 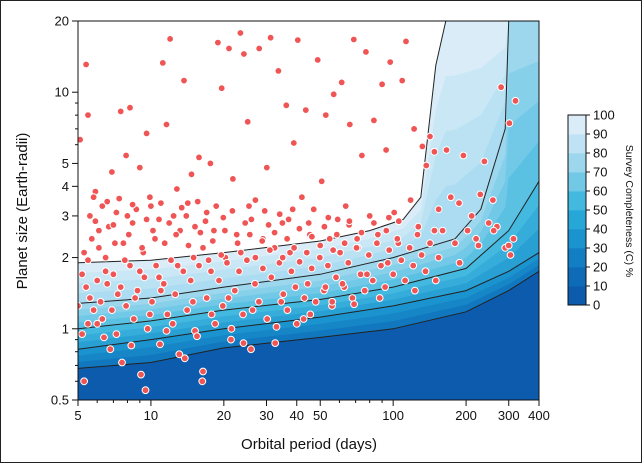 I want to click on x-tick-label: 400, so click(x=539, y=415).